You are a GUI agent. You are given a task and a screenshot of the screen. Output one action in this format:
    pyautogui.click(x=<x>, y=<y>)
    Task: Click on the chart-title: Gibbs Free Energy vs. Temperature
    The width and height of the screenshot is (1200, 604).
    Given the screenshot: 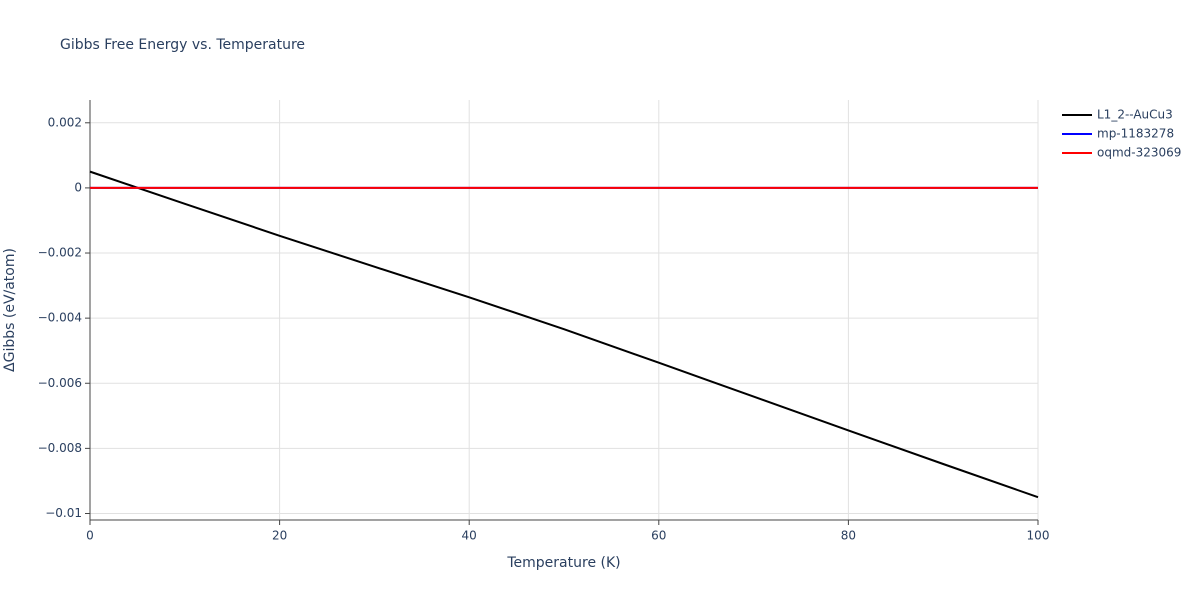 What is the action you would take?
    pyautogui.click(x=182, y=45)
    